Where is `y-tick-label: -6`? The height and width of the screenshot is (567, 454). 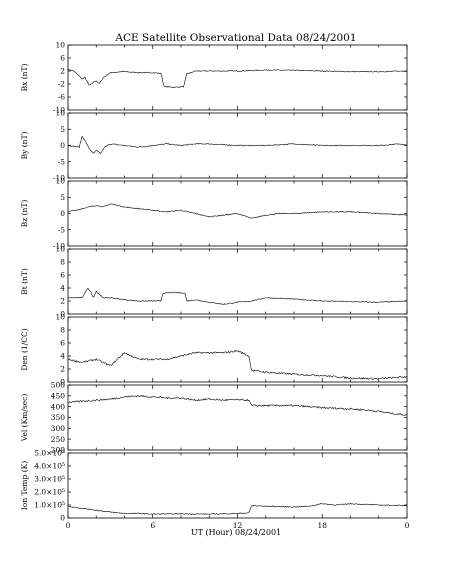
y-tick-label: -6 is located at coordinates (62, 97).